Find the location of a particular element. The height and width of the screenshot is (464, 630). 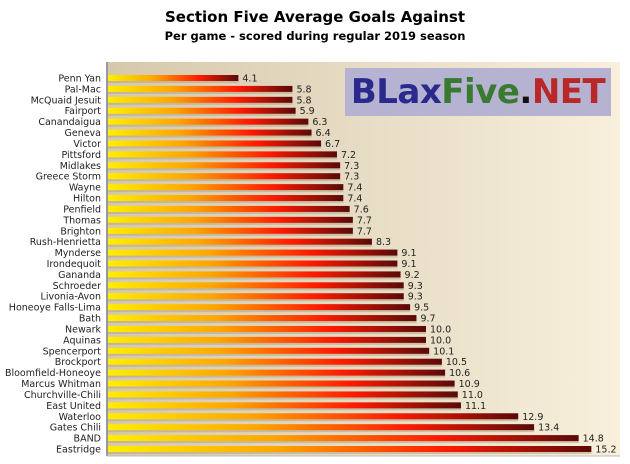

data-label: 9.2 is located at coordinates (412, 275).